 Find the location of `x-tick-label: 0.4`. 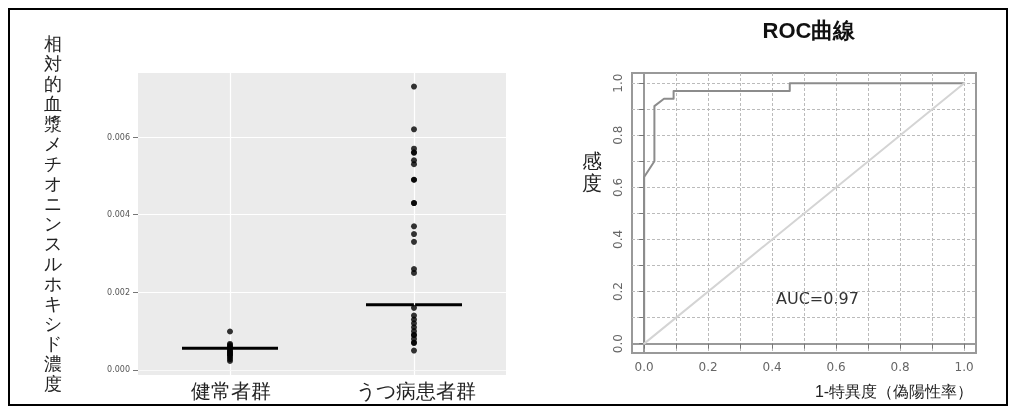

x-tick-label: 0.4 is located at coordinates (772, 367).